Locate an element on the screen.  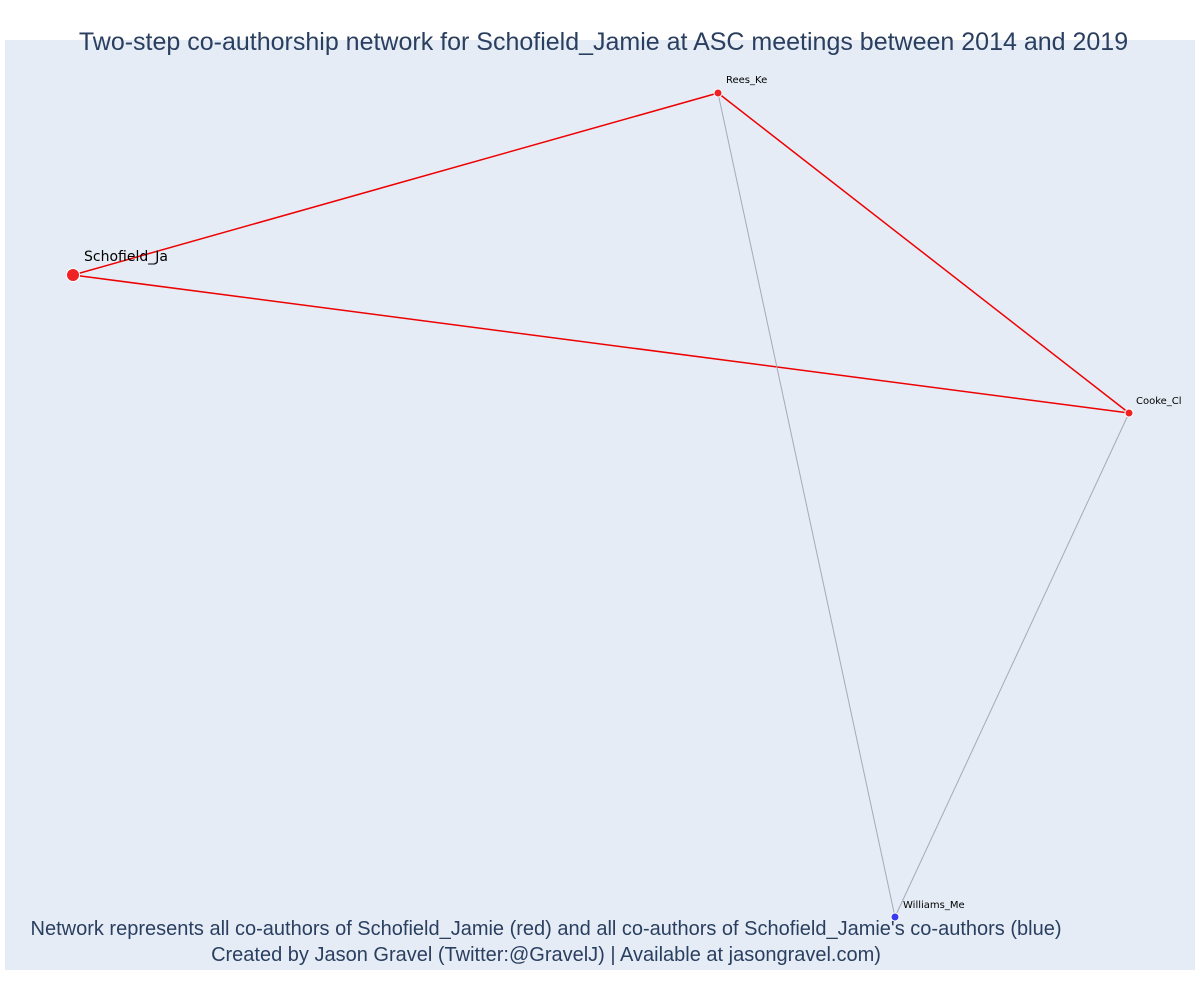
node-williams-me is located at coordinates (895, 917).